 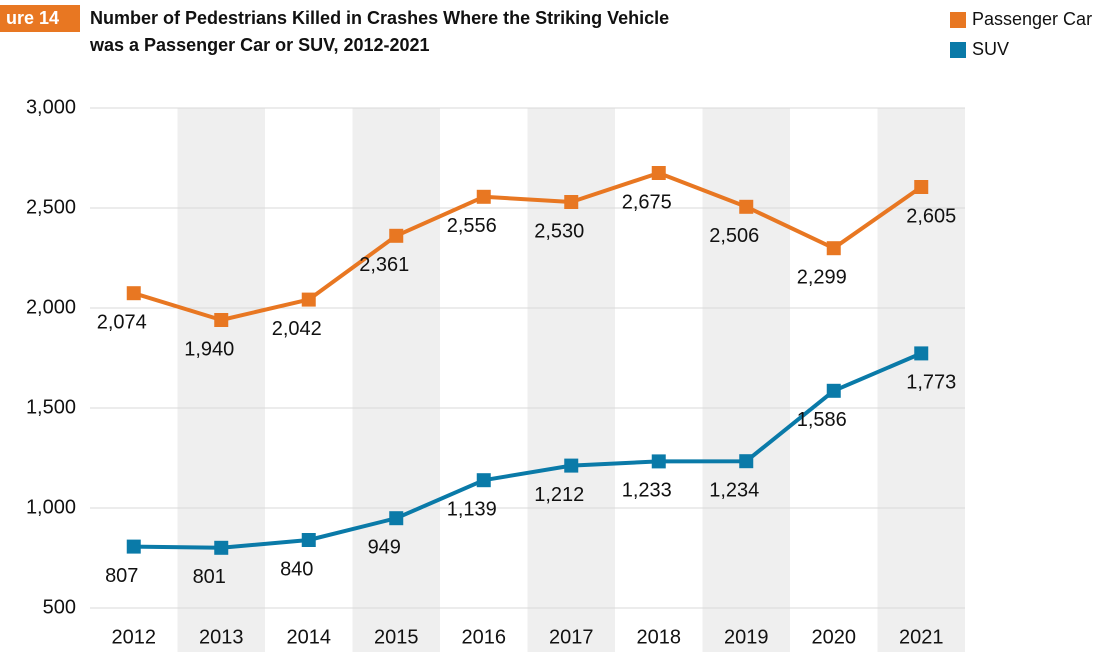 What do you see at coordinates (121, 576) in the screenshot?
I see `data-label: 807` at bounding box center [121, 576].